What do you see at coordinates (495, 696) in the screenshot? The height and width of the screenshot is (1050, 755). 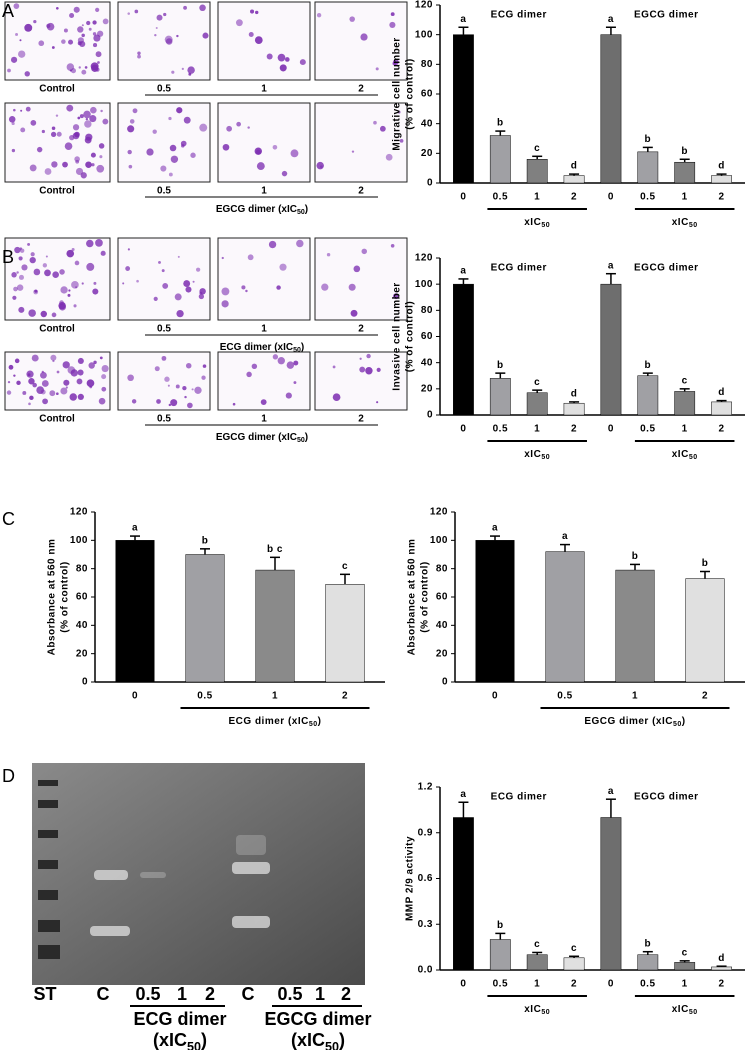 I see `x-tick-label: 0` at bounding box center [495, 696].